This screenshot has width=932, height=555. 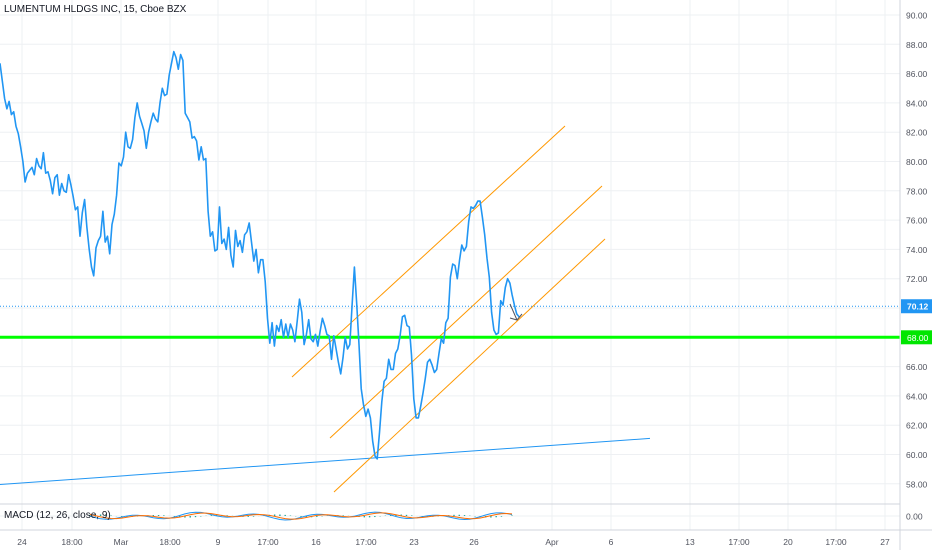 I want to click on x-tick-label: Mar, so click(x=121, y=542).